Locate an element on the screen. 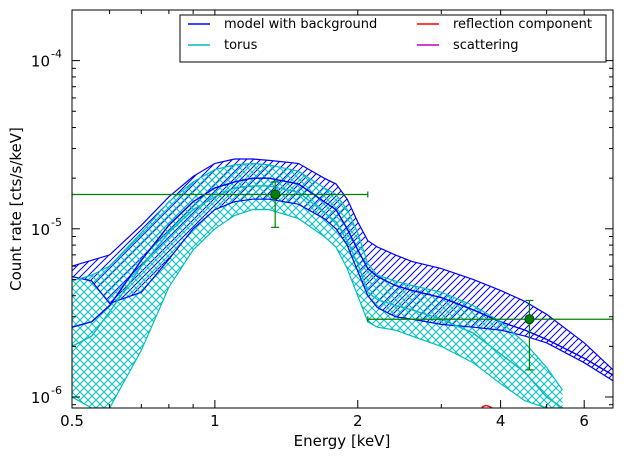  y-axis-title: Count rate [cts/s/keV] is located at coordinates (16, 209).